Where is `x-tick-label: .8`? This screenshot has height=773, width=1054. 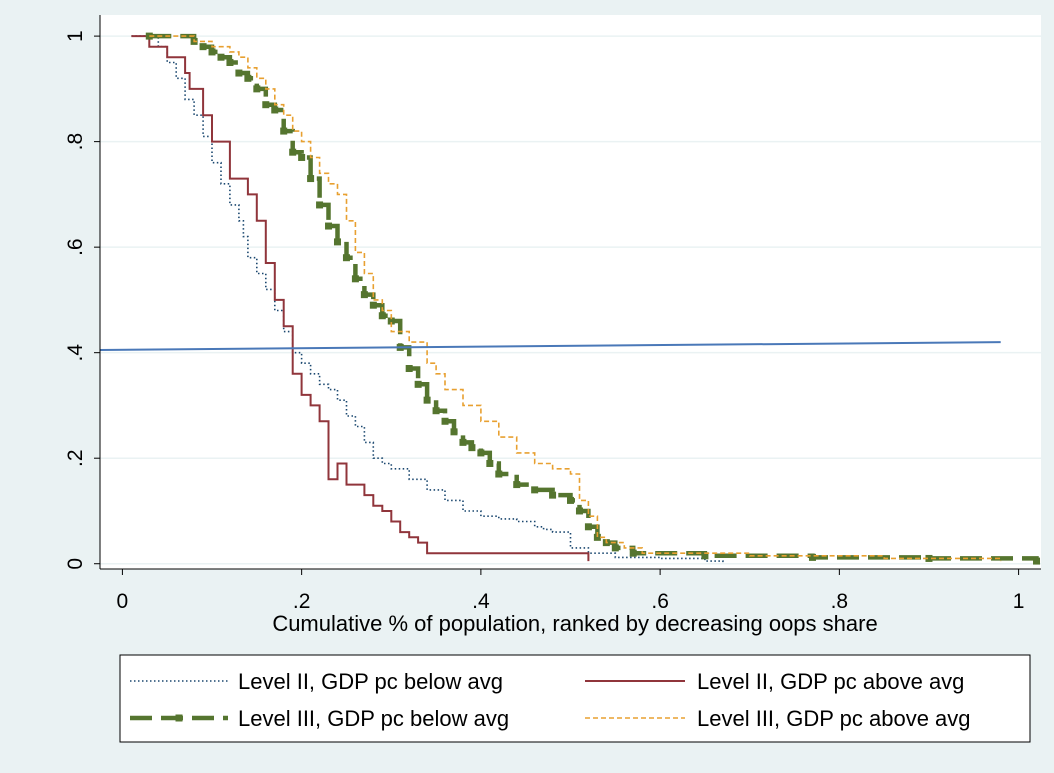 x-tick-label: .8 is located at coordinates (840, 601).